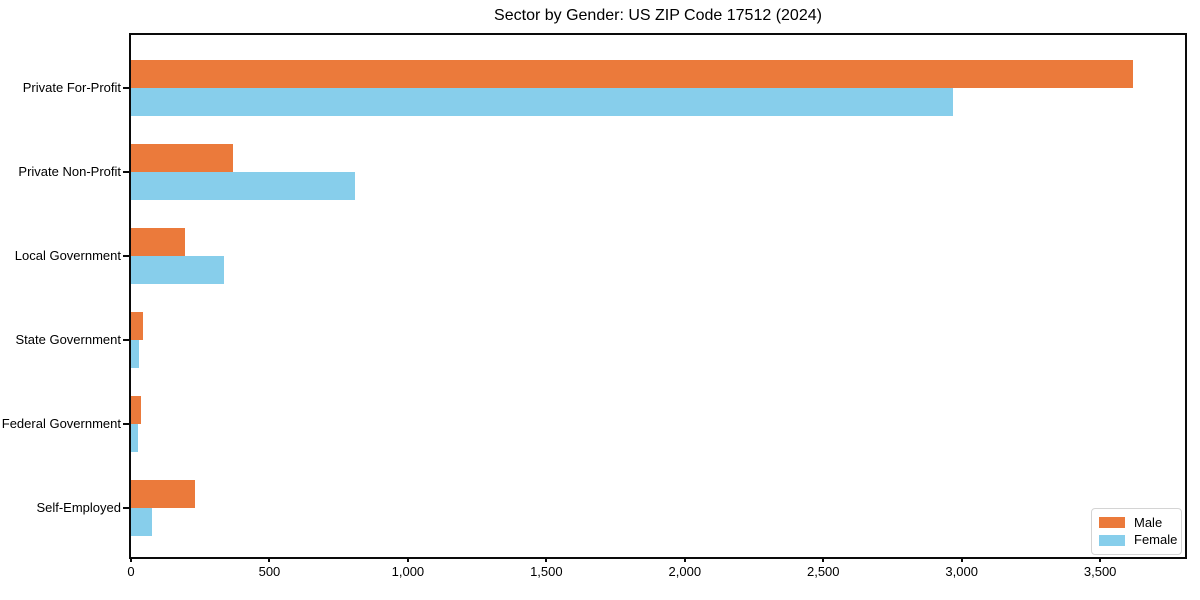 The width and height of the screenshot is (1200, 600). What do you see at coordinates (69, 171) in the screenshot?
I see `y-axis-label-private-non-profit: Private Non-Profit` at bounding box center [69, 171].